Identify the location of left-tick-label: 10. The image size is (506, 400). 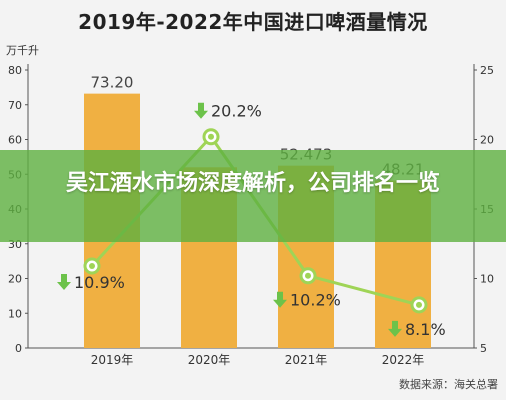
(15, 313).